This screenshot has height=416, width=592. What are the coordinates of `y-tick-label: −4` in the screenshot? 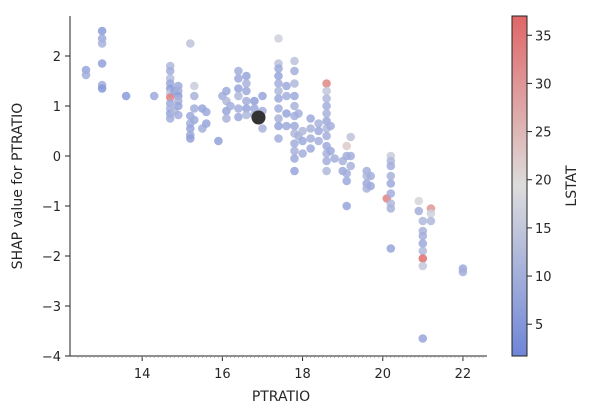 It's located at (51, 357).